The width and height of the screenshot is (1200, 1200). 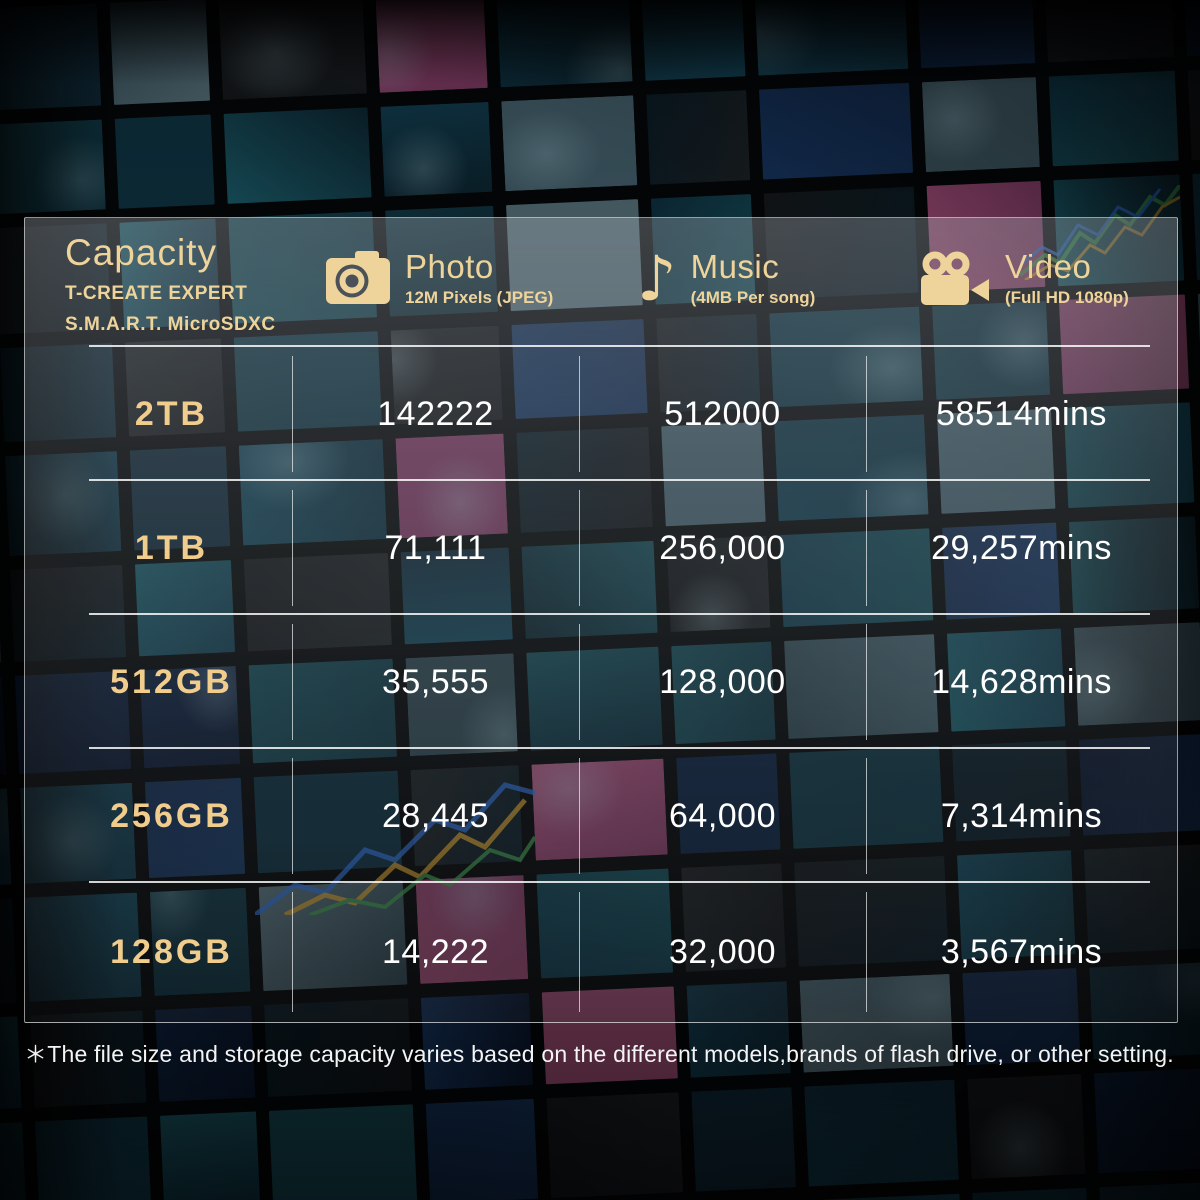 What do you see at coordinates (479, 297) in the screenshot?
I see `column-subtitle: 12M Pixels (JPEG)` at bounding box center [479, 297].